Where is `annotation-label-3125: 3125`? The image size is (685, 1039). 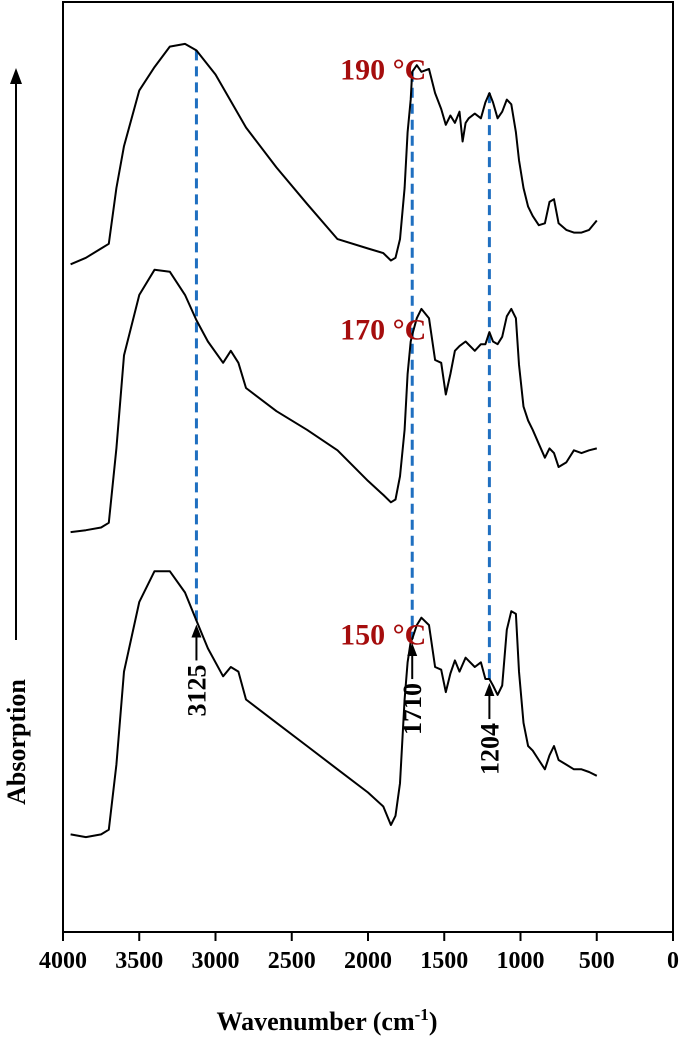 annotation-label-3125: 3125 is located at coordinates (196, 690).